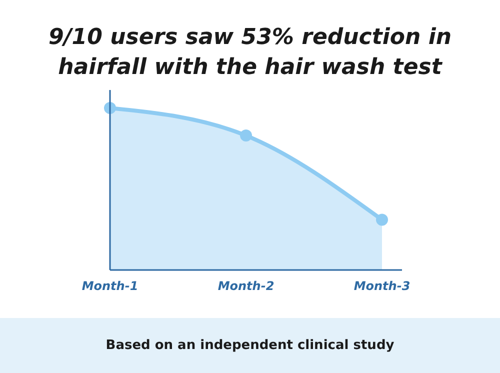 This screenshot has width=500, height=373. I want to click on text: Based on an independent clinical study, so click(250, 345).